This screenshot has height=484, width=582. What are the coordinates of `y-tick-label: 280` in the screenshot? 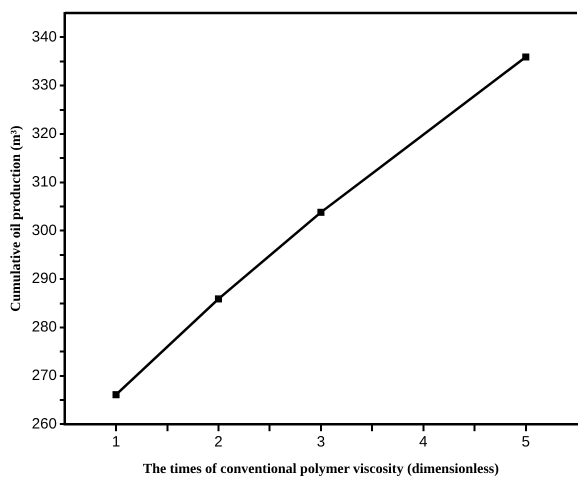 It's located at (44, 327).